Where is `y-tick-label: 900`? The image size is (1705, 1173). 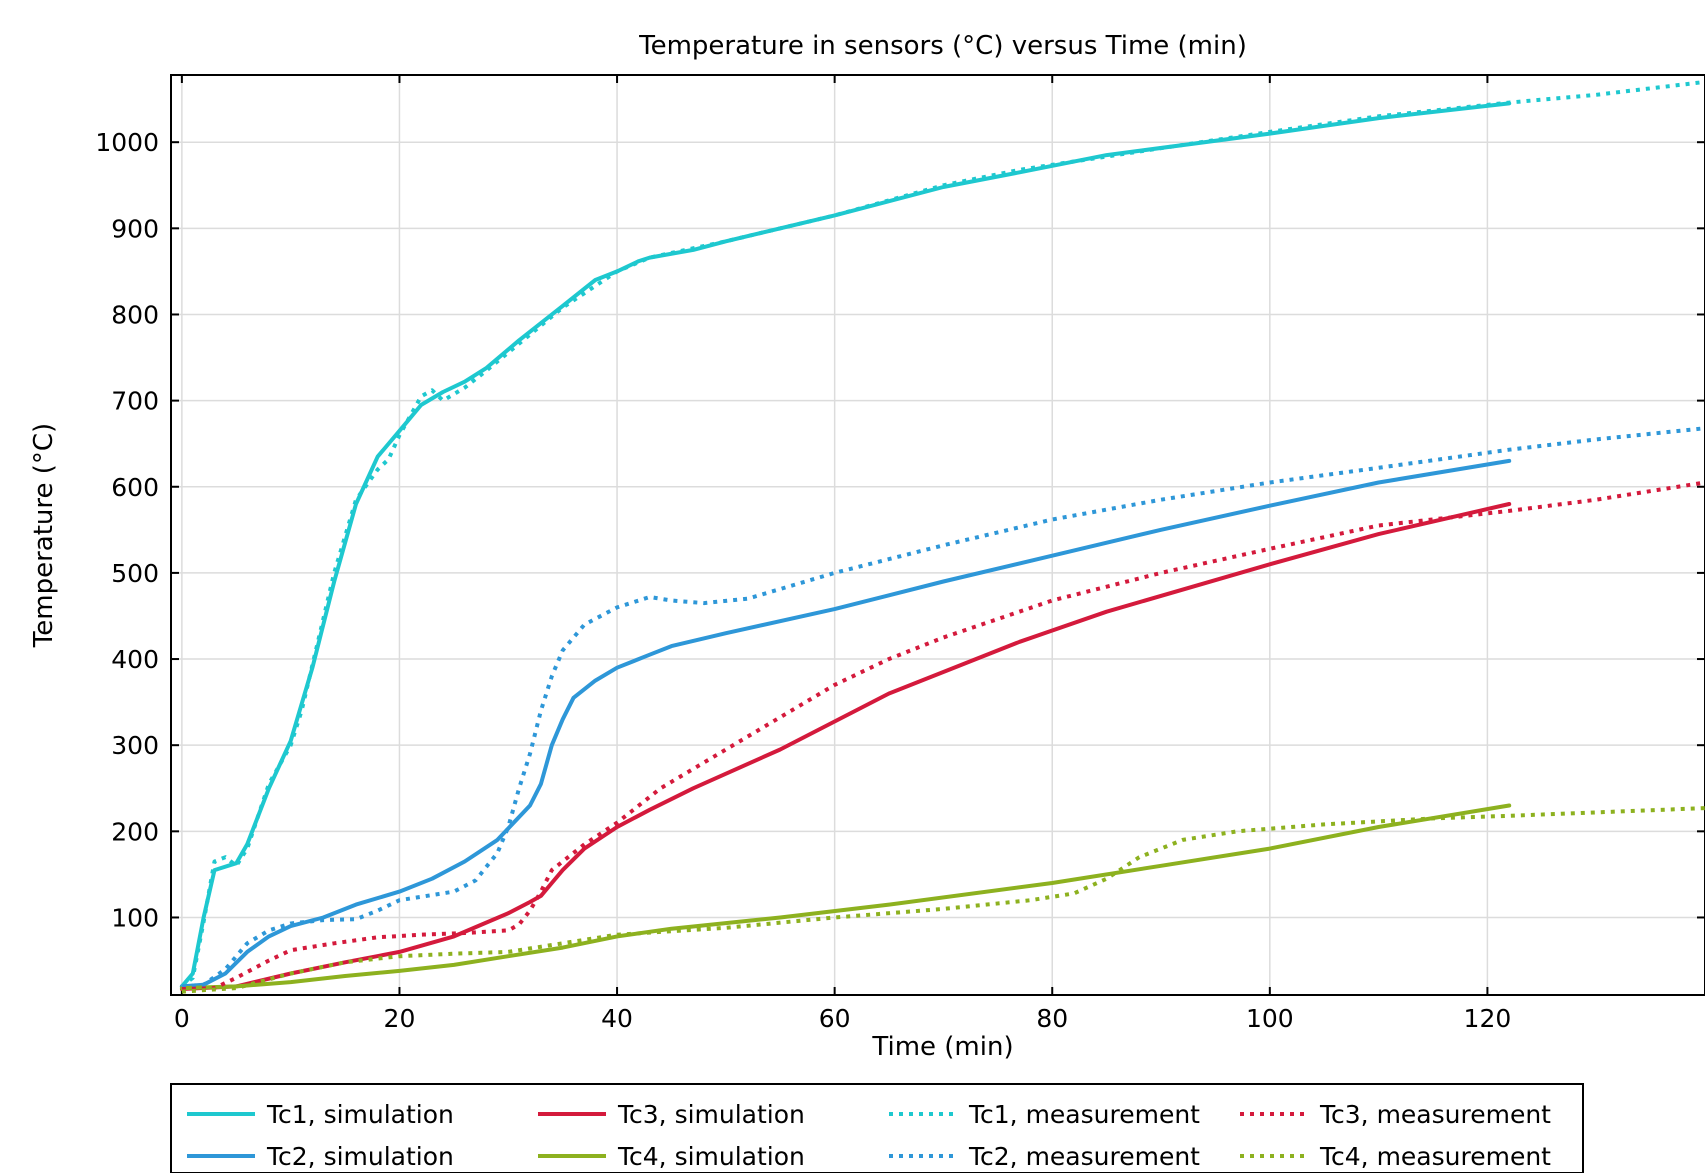
y-tick-label: 900 is located at coordinates (135, 228).